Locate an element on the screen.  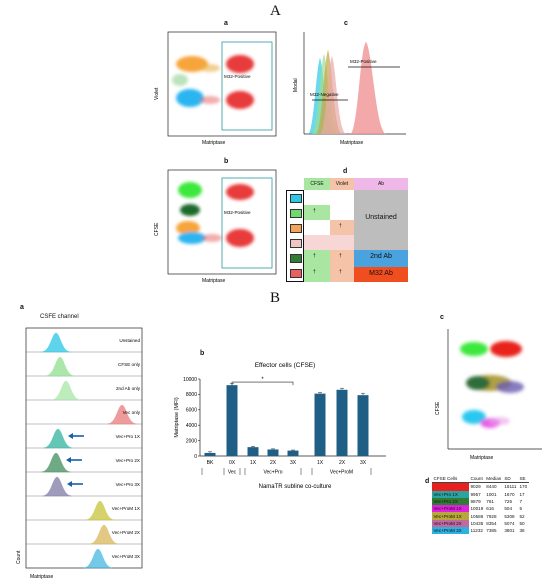
y-tick-label: 4000 is located at coordinates (191, 426).